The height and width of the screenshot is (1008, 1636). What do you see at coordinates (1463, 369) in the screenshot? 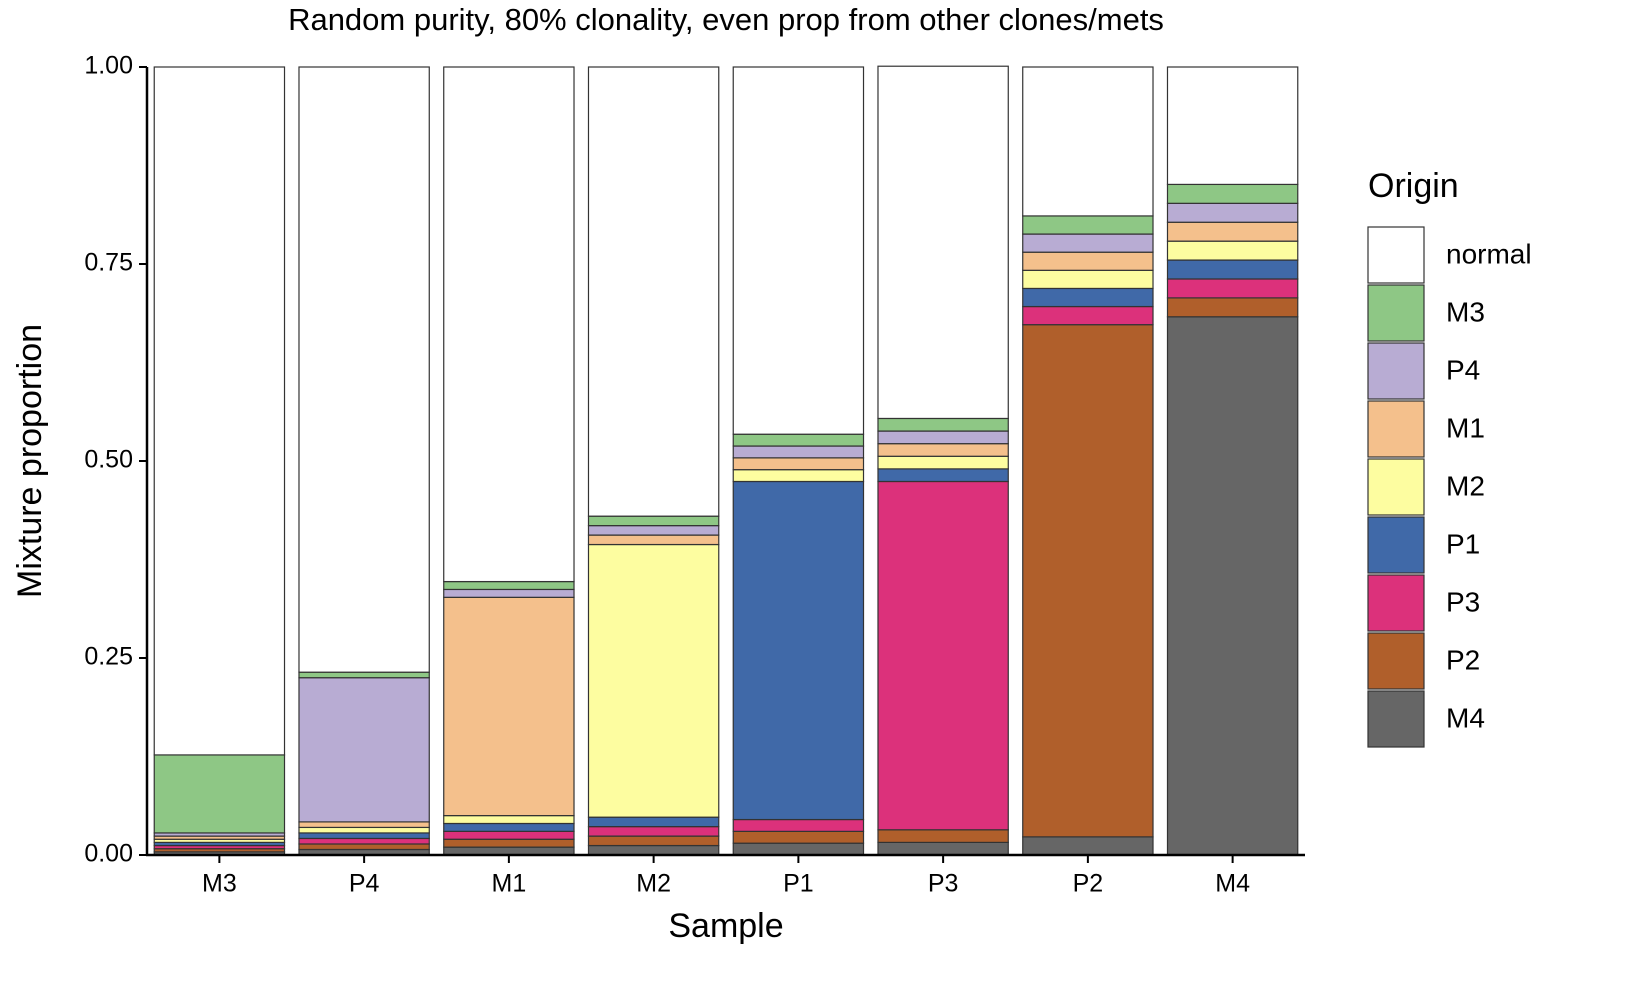
I see `legend-label: P4` at bounding box center [1463, 369].